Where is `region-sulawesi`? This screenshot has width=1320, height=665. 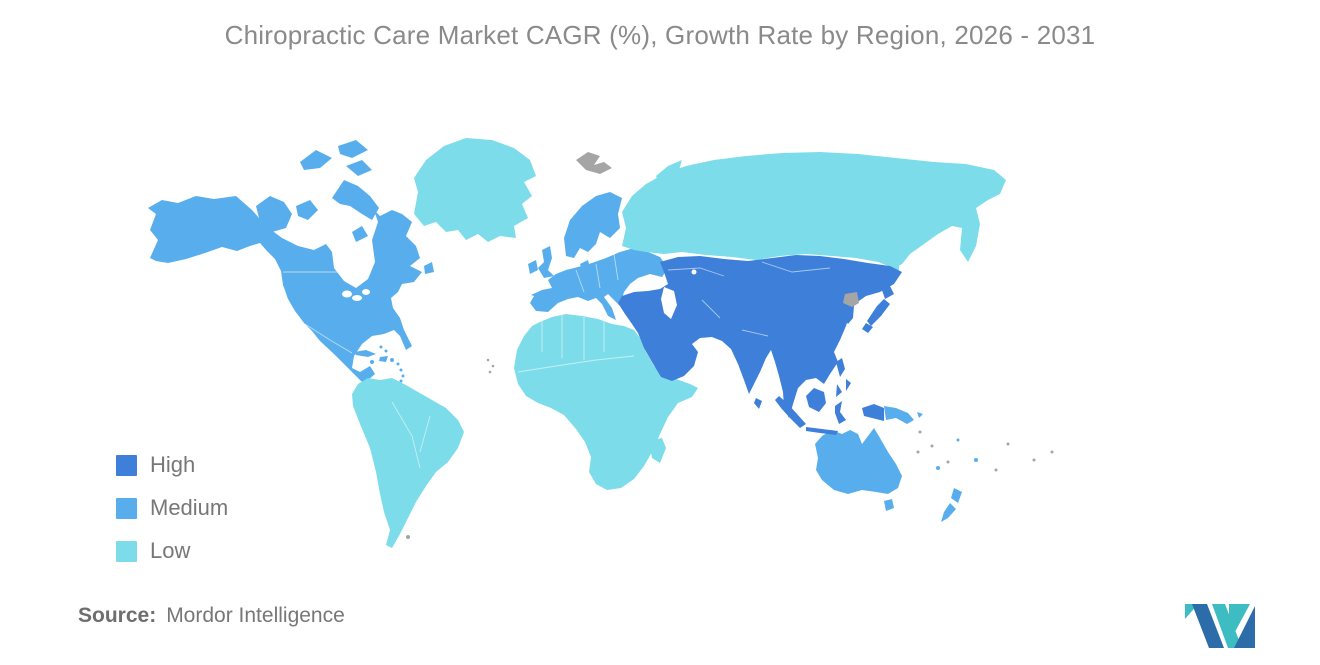 region-sulawesi is located at coordinates (840, 412).